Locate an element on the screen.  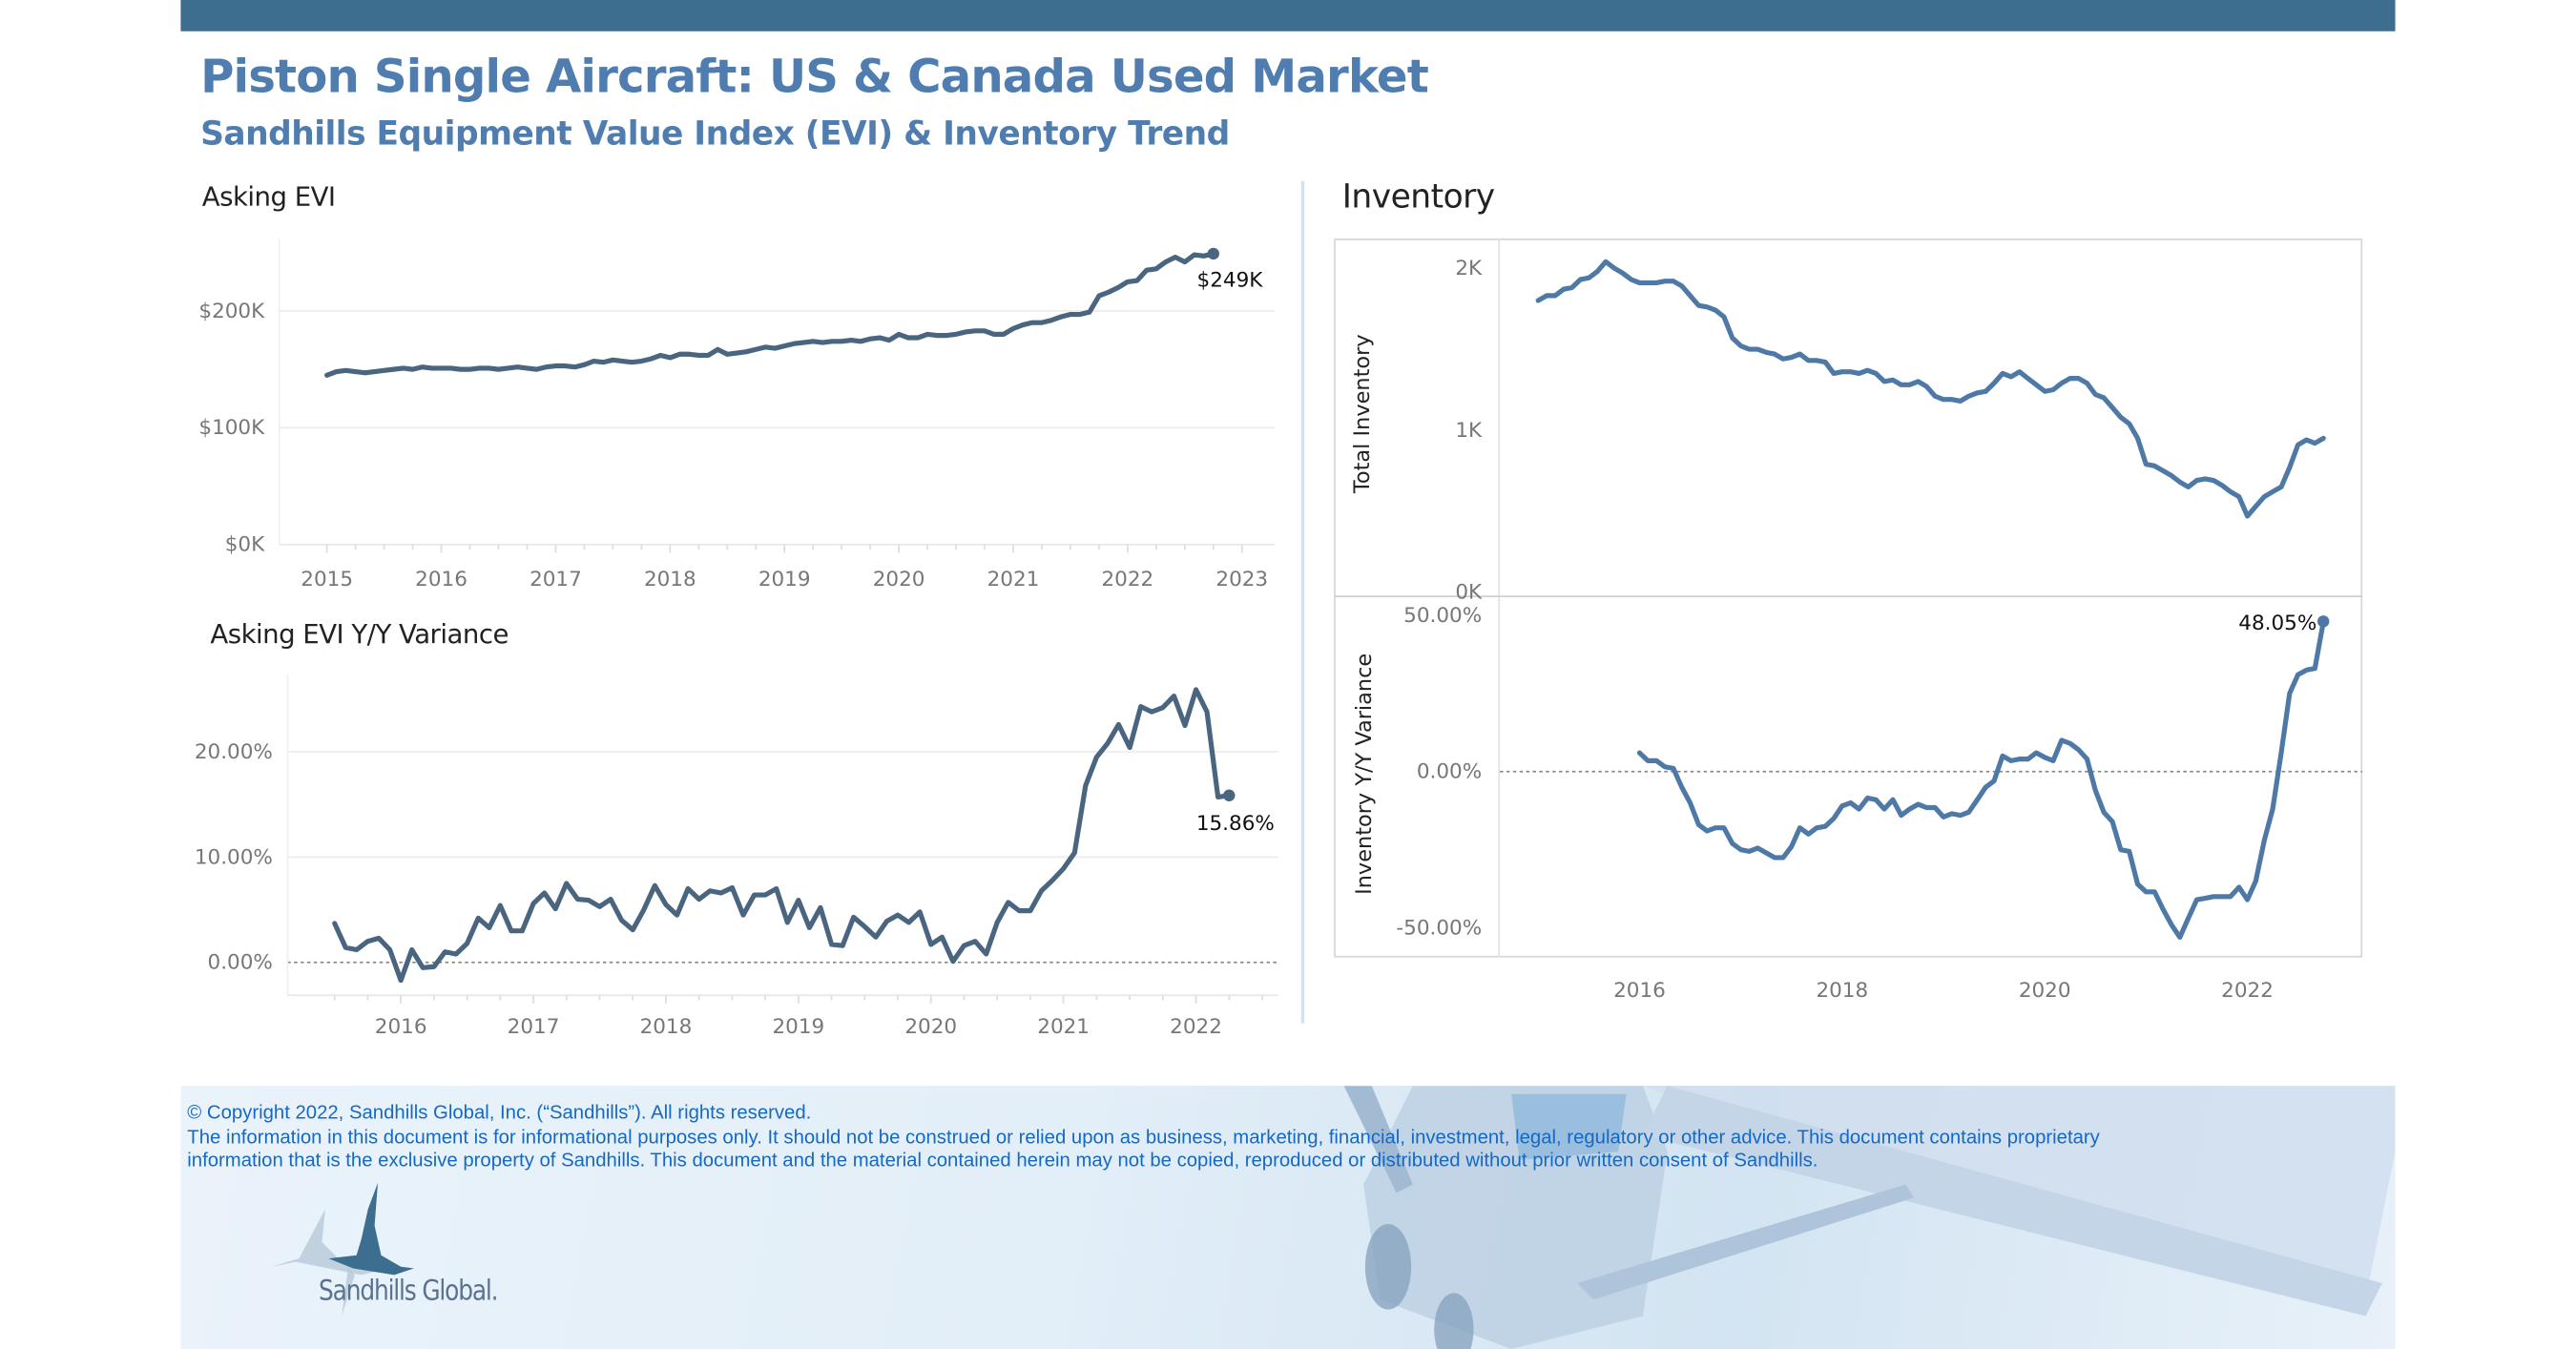
total-inventory-y-tick-label: 2K is located at coordinates (1469, 268).